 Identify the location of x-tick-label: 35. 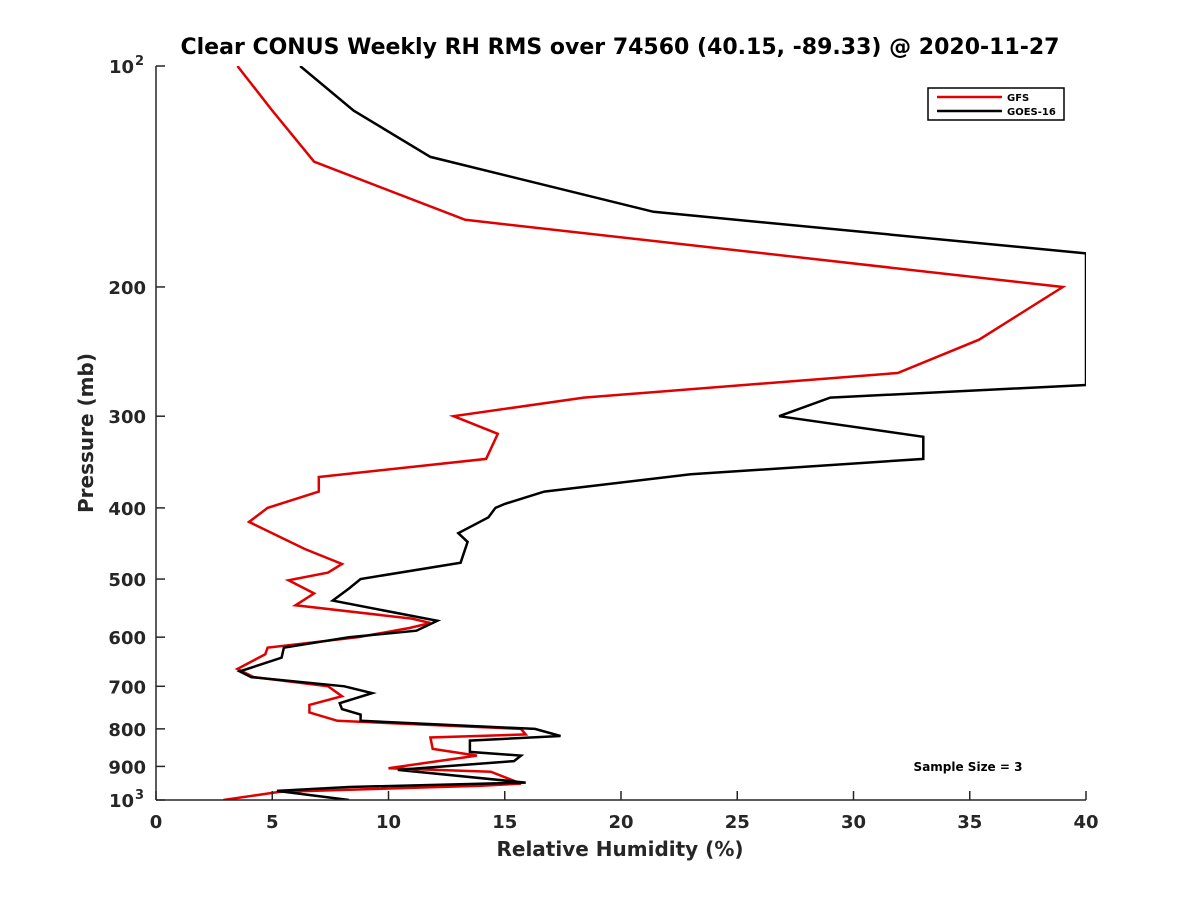
(969, 822).